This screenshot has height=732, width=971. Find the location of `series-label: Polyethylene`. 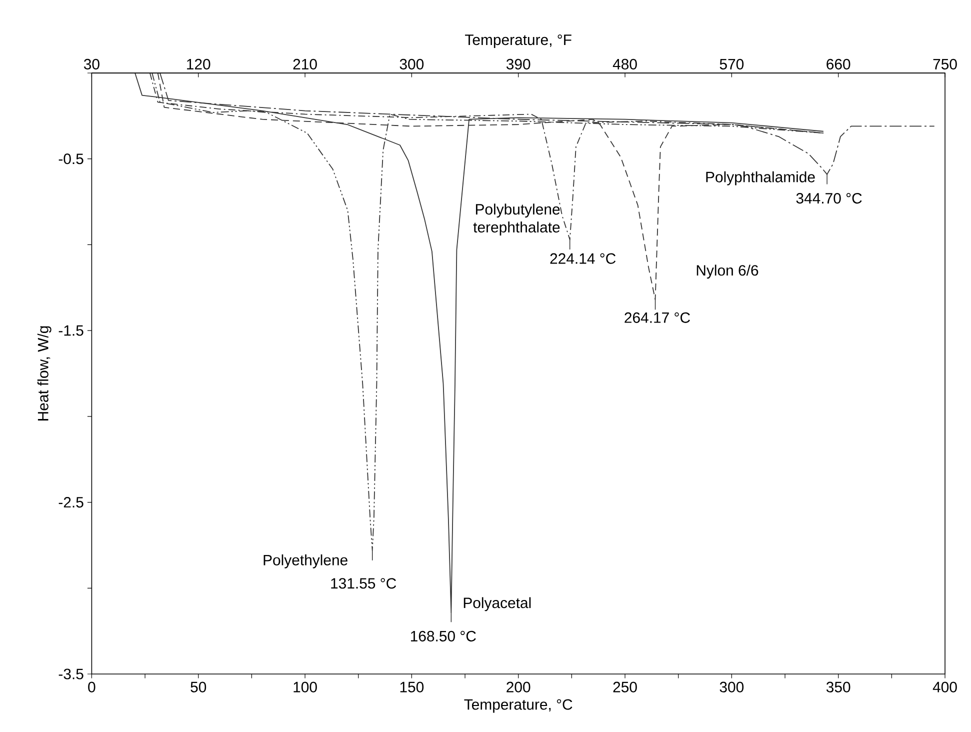

series-label: Polyethylene is located at coordinates (306, 561).